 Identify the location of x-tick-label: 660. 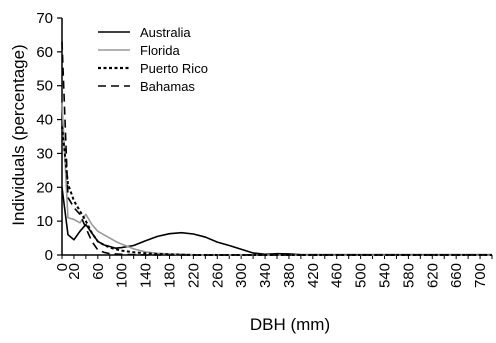
(456, 275).